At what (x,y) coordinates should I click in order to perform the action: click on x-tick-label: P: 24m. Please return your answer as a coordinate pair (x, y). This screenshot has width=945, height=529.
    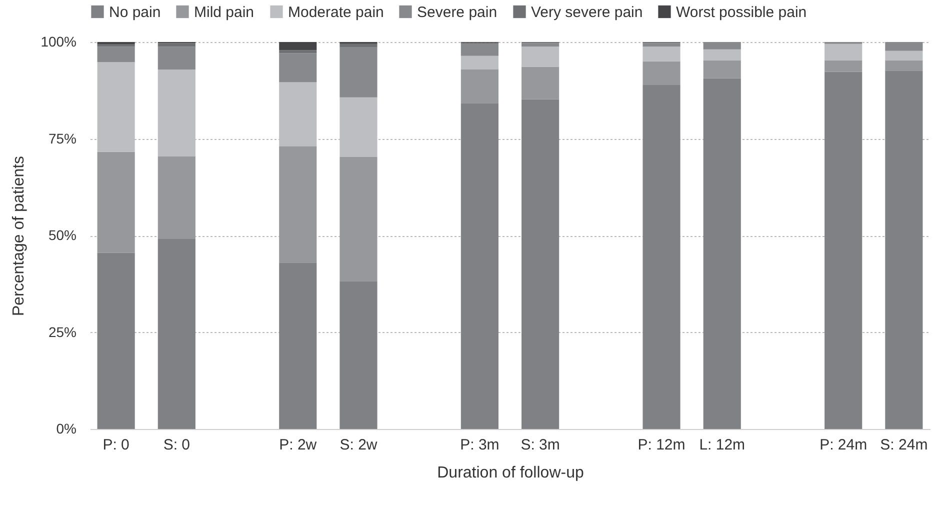
    Looking at the image, I should click on (844, 445).